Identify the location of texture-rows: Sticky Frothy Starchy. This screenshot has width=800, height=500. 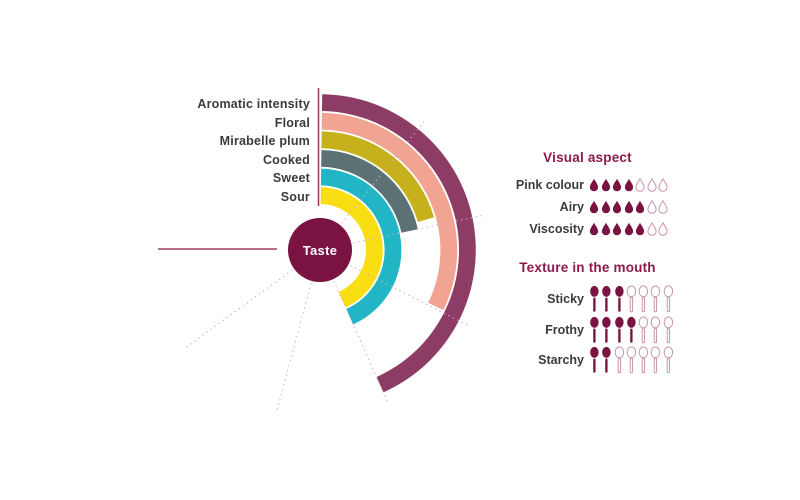
(587, 330).